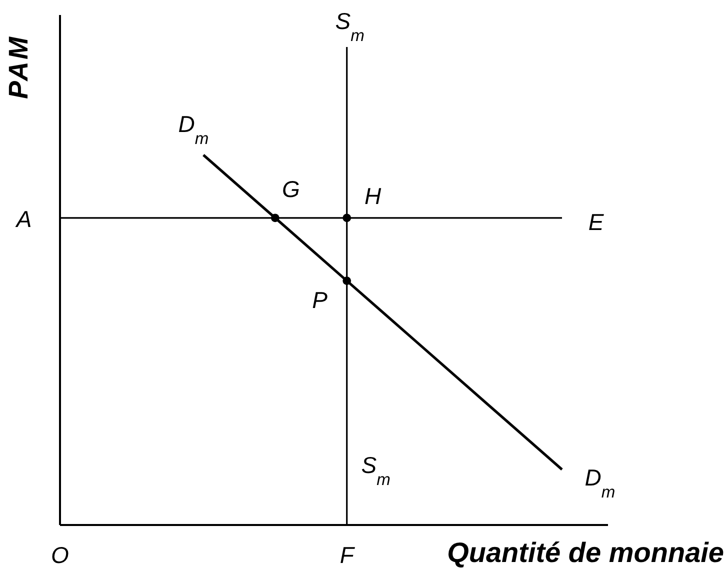  Describe the element at coordinates (373, 195) in the screenshot. I see `annotation: H` at that location.